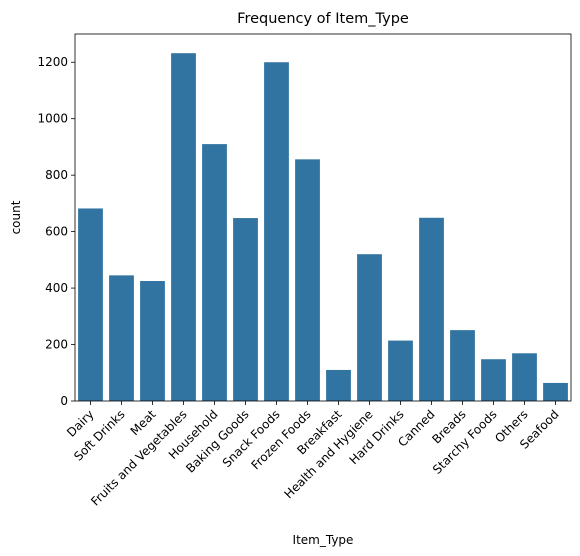 Image resolution: width=580 pixels, height=556 pixels. What do you see at coordinates (52, 62) in the screenshot?
I see `y-tick-label: 1200` at bounding box center [52, 62].